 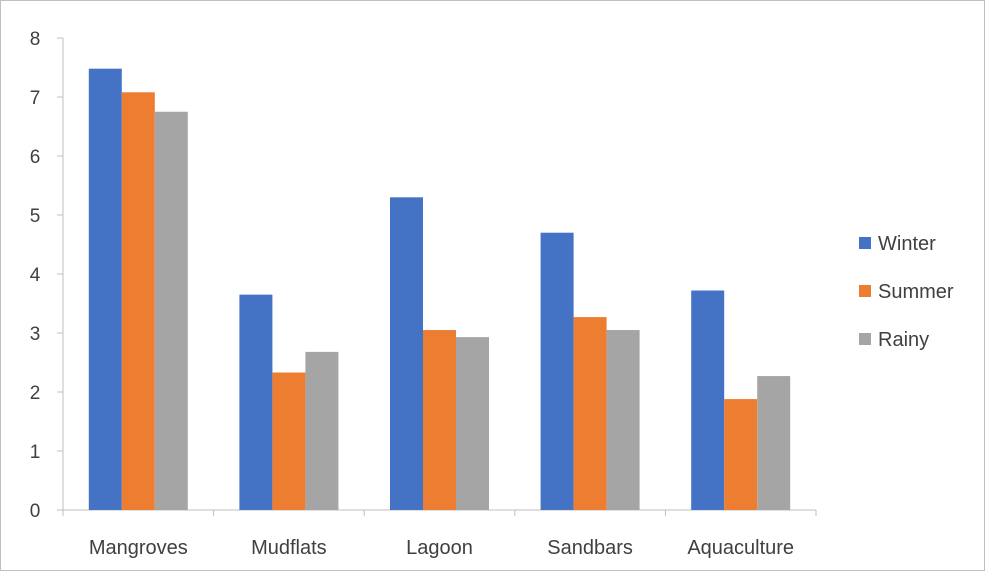 What do you see at coordinates (171, 311) in the screenshot?
I see `bar-rainy-mangroves` at bounding box center [171, 311].